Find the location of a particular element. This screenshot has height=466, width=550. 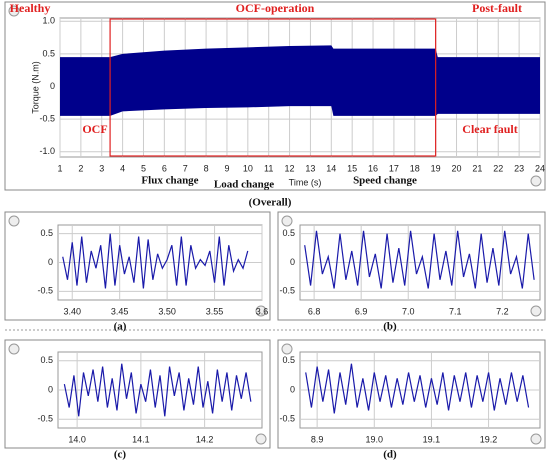

phase-label: Healthy is located at coordinates (30, 8).